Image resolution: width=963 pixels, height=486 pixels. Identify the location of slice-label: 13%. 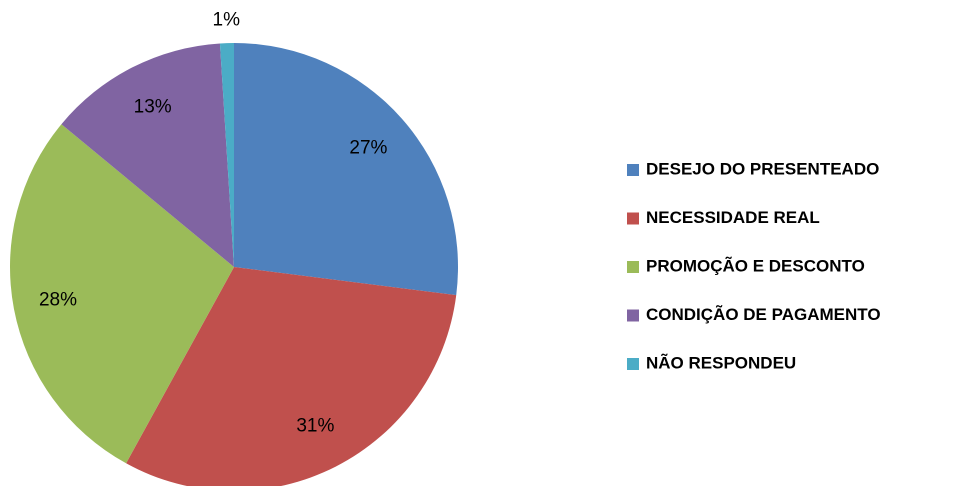
(153, 106).